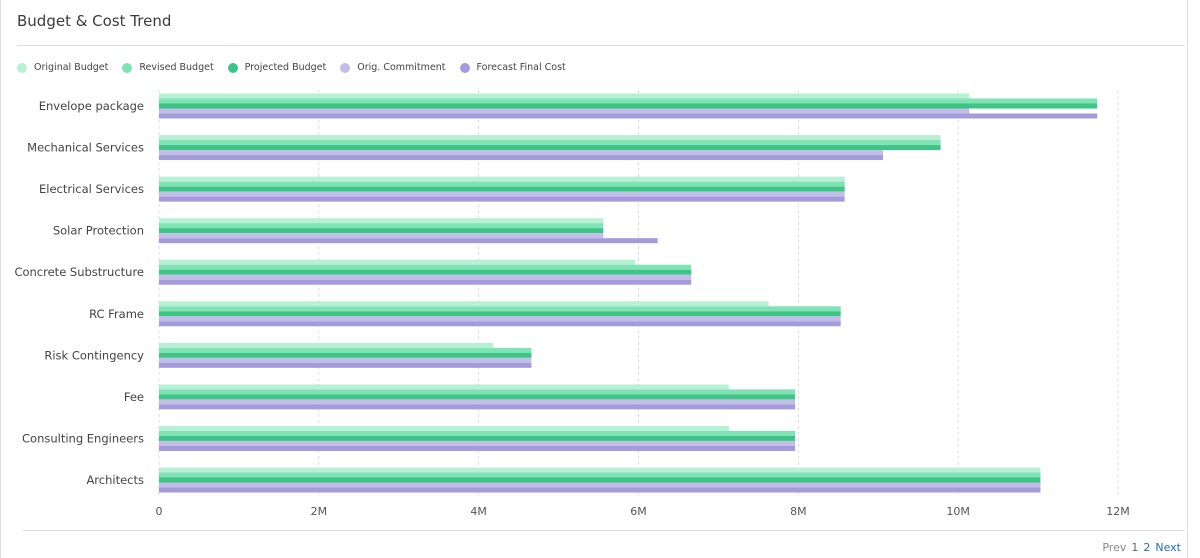  I want to click on y-category-label: Electrical Services, so click(91, 189).